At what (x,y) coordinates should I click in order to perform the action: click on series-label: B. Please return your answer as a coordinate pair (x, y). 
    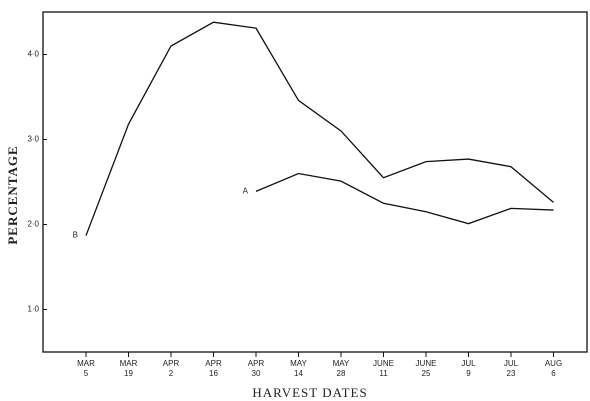
    Looking at the image, I should click on (75, 235).